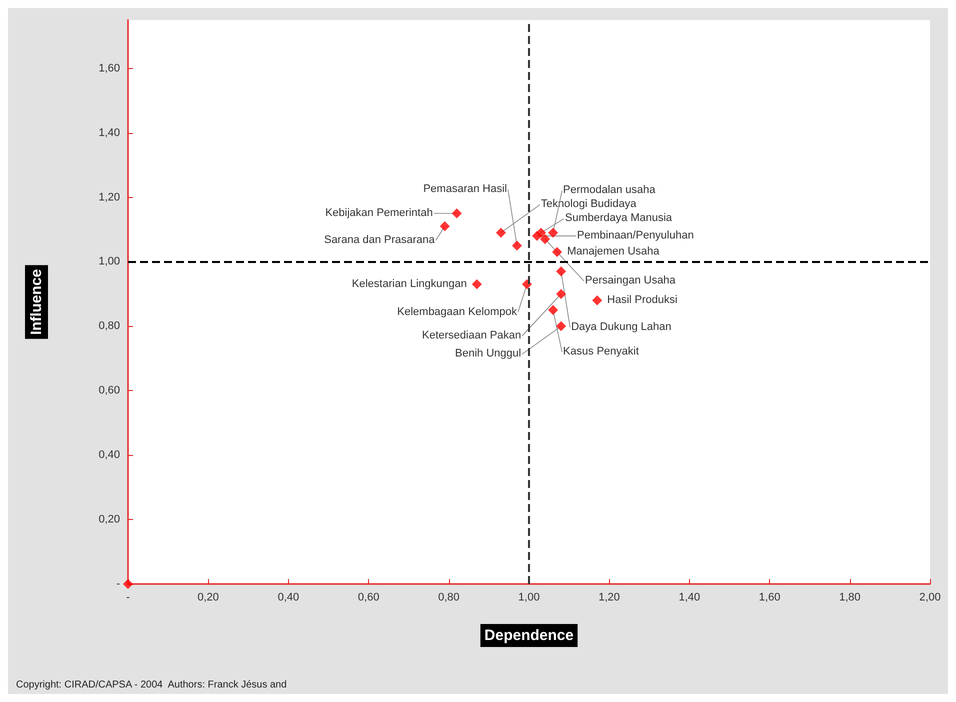  I want to click on x-tick-label: 2,00, so click(930, 598).